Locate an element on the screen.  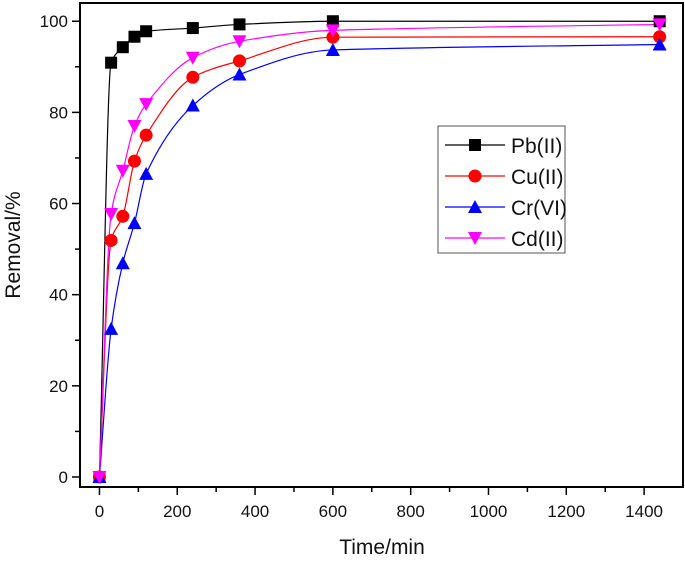
legend-label: Cu(II) is located at coordinates (537, 177).